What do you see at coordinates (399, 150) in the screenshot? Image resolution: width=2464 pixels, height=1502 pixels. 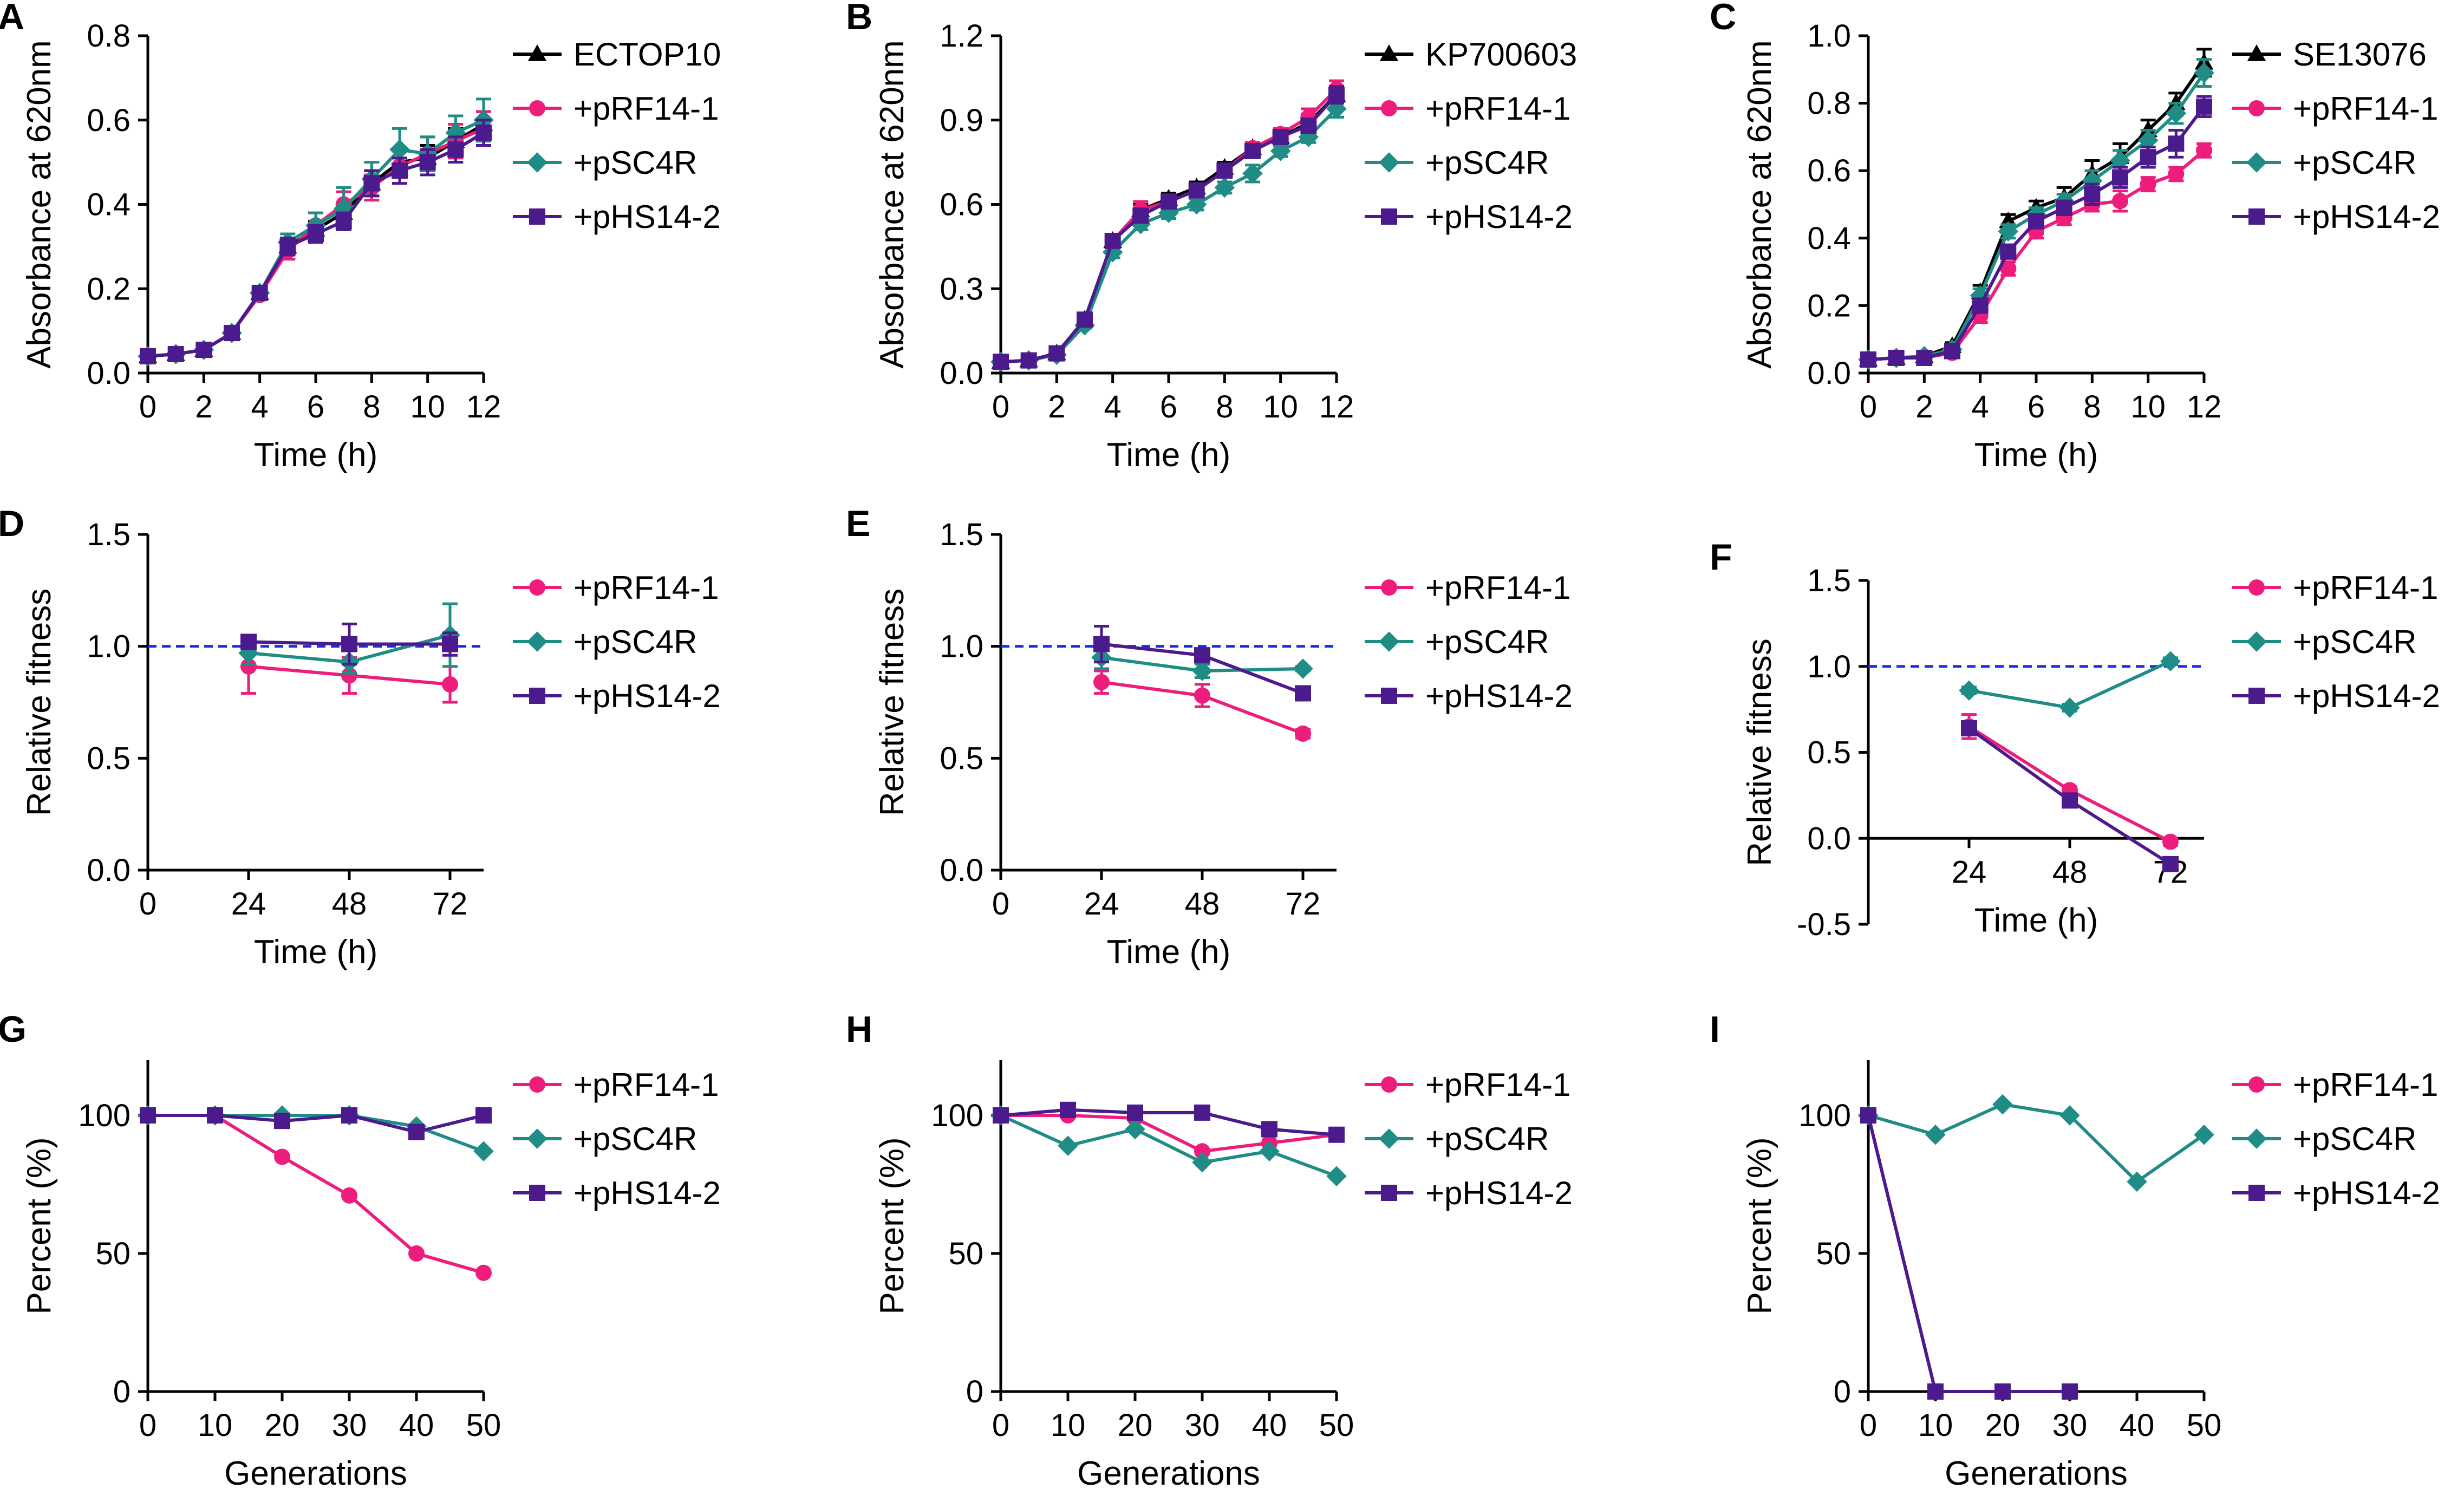 I see `data-point-pSC-a` at bounding box center [399, 150].